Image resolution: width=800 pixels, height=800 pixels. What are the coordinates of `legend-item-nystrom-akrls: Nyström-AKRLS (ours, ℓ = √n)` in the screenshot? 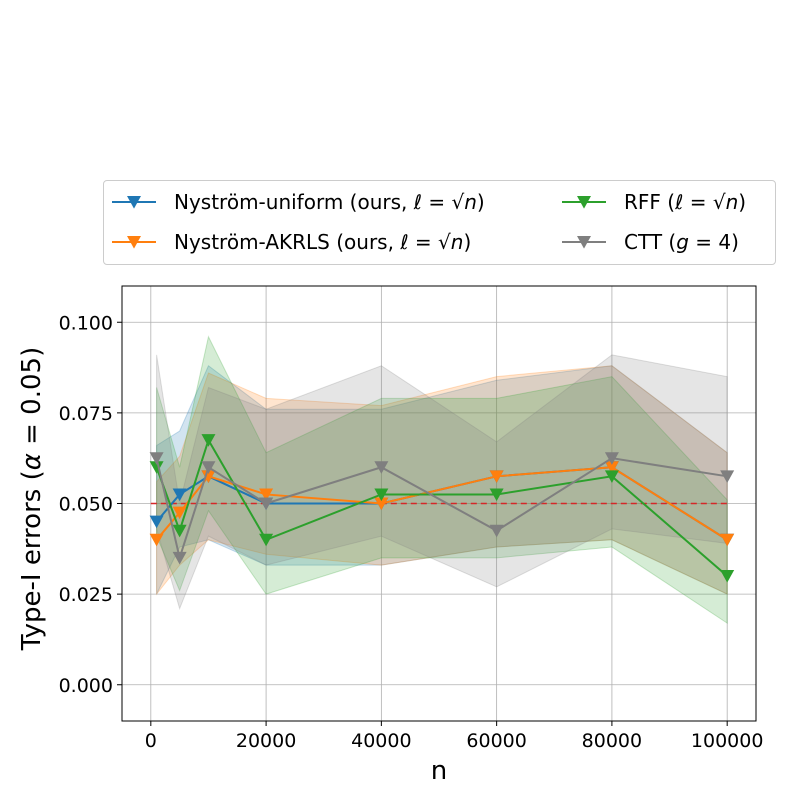 It's located at (291, 242).